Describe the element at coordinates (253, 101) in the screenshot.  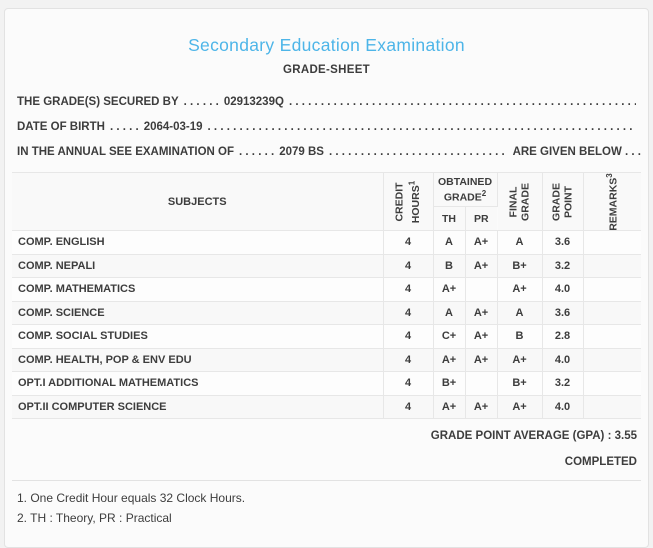
I see `student-id-value: 02913239Q` at that location.